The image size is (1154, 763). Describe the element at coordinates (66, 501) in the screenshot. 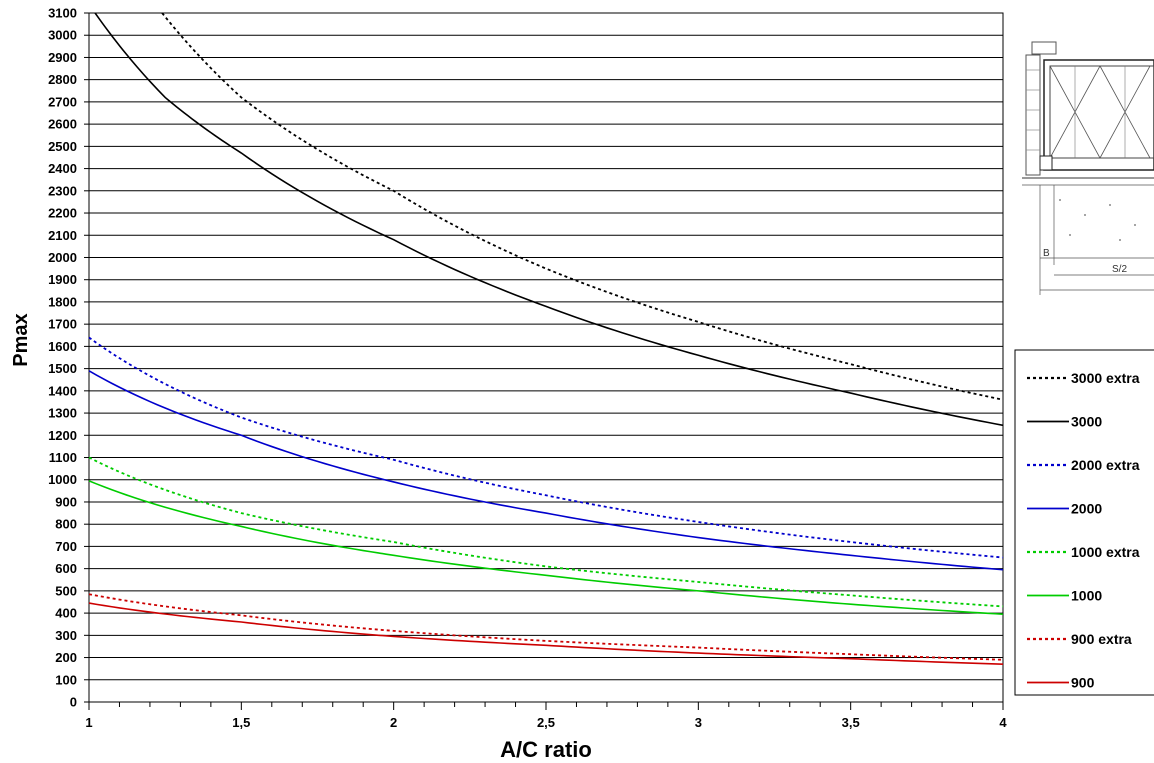

I see `y-tick-label: 900` at that location.